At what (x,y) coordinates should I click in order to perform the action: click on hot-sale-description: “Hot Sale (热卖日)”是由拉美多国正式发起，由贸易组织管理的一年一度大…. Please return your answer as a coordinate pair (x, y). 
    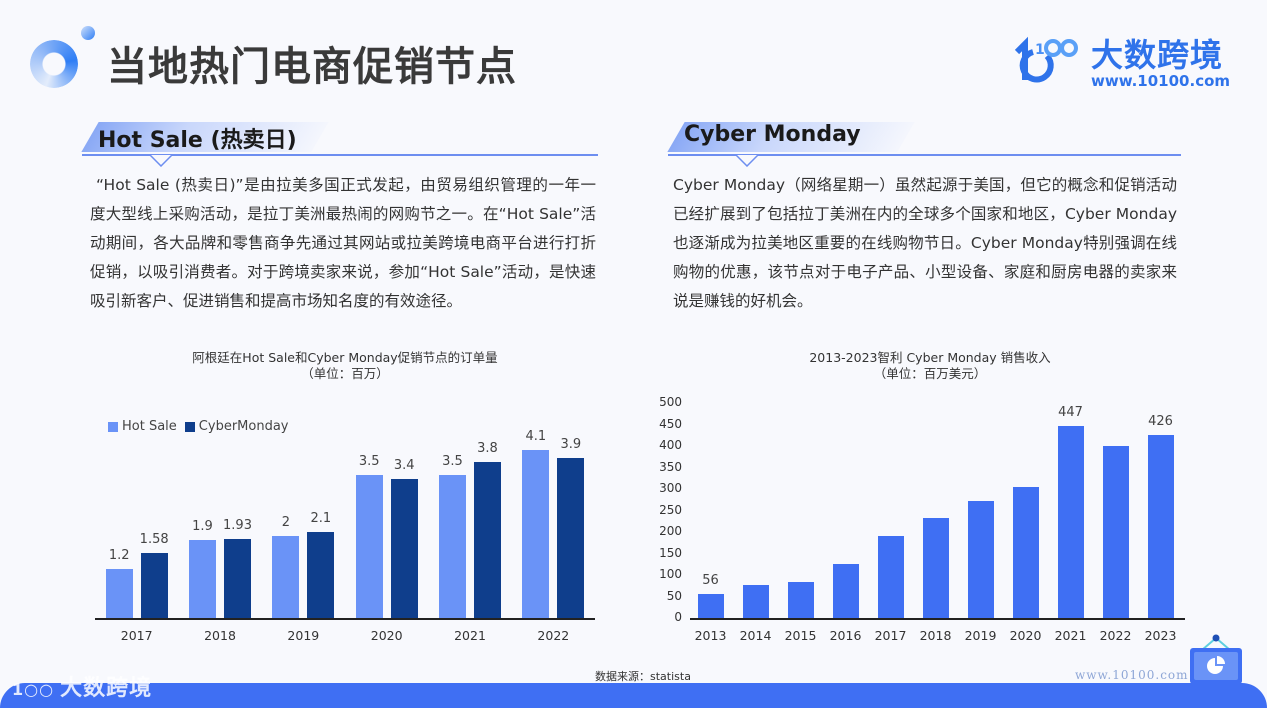
    Looking at the image, I should click on (343, 243).